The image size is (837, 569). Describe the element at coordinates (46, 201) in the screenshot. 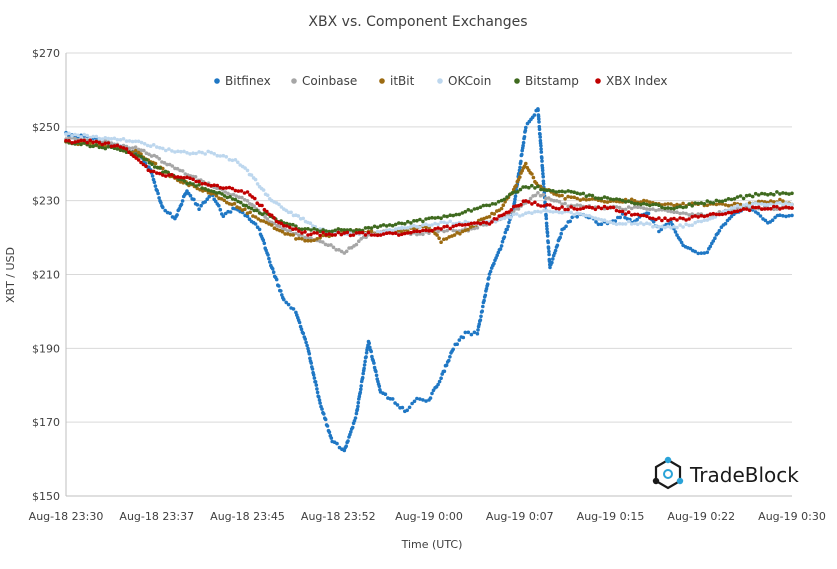

I see `y-tick-label: $230` at that location.